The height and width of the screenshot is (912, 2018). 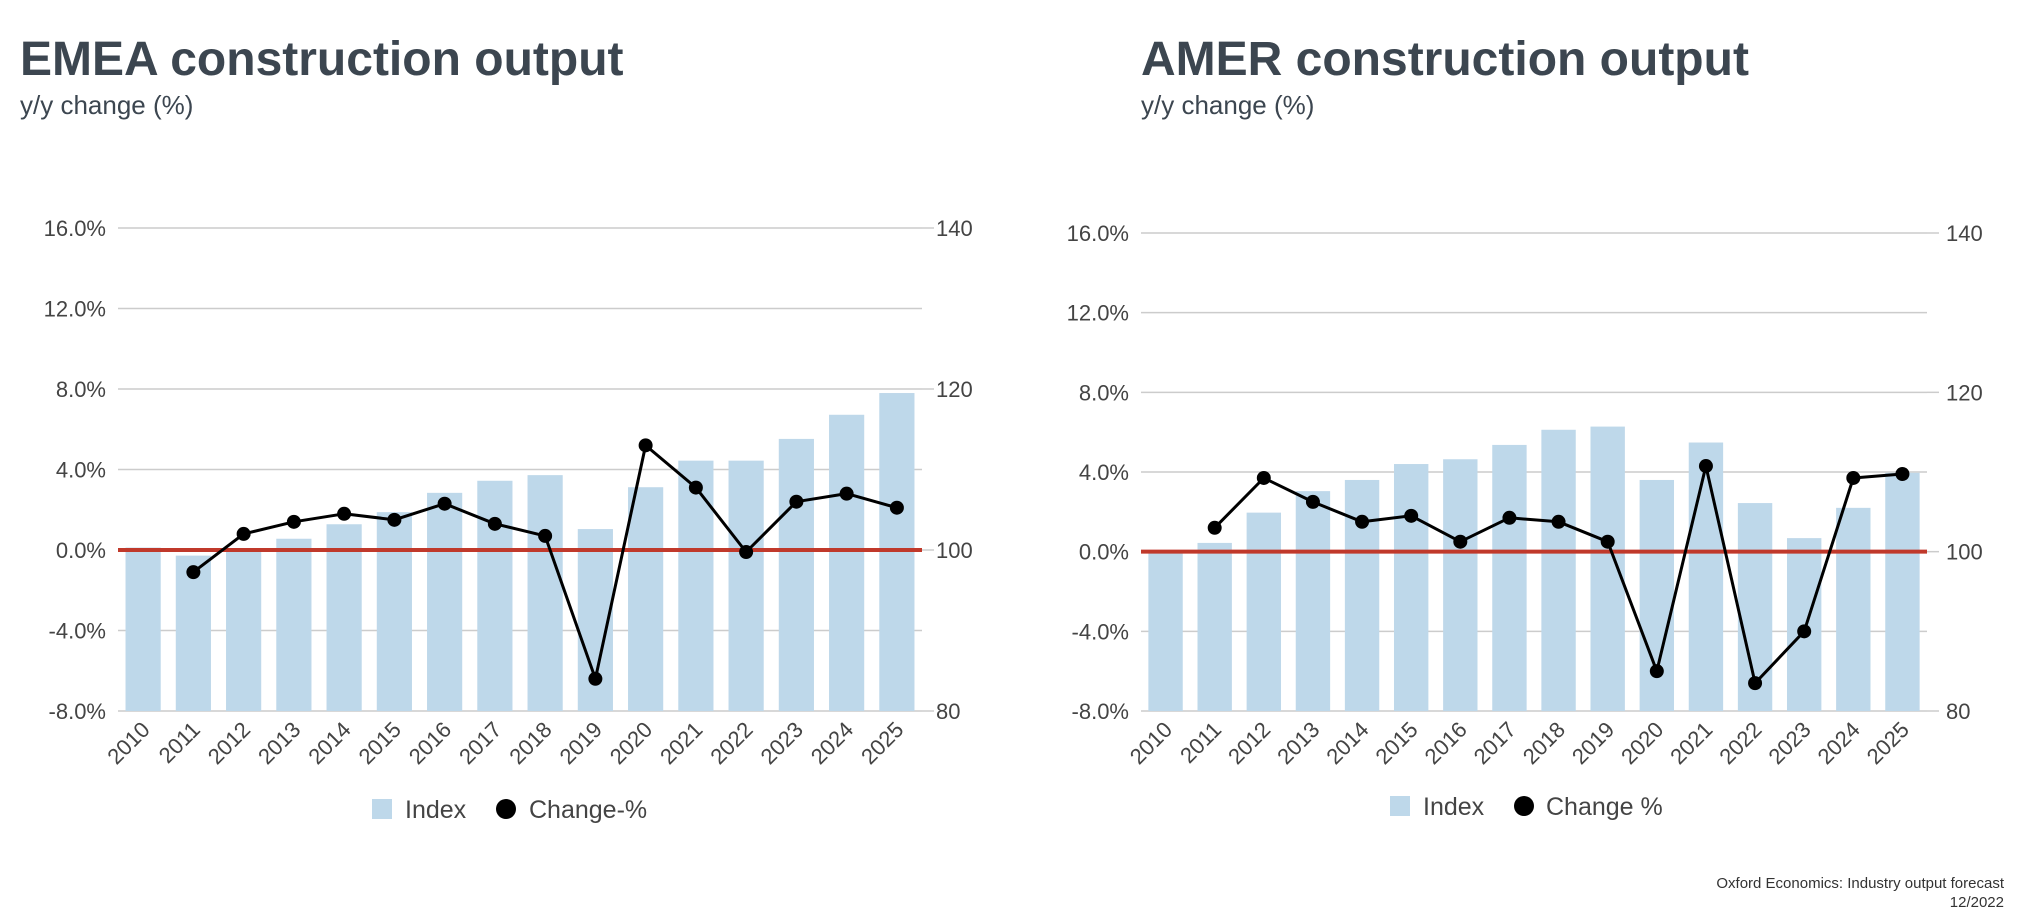 I want to click on left-axis-tick-label: 0.0%, so click(x=81, y=550).